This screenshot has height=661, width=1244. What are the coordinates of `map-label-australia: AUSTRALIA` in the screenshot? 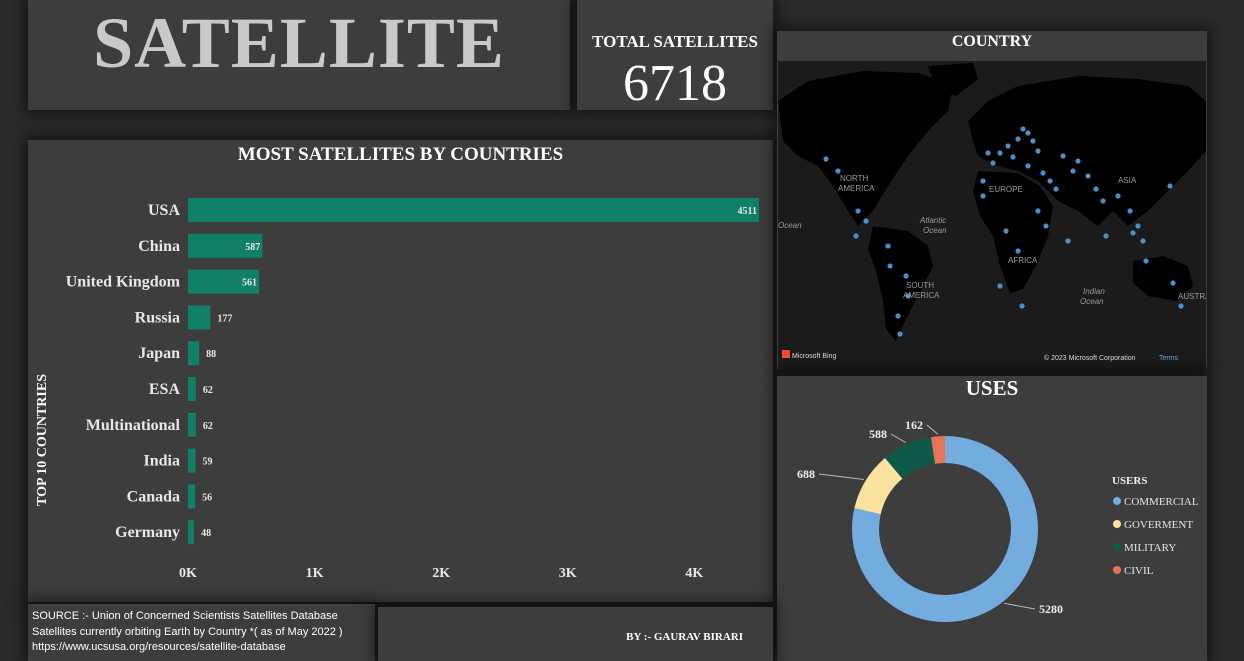 It's located at (1192, 296).